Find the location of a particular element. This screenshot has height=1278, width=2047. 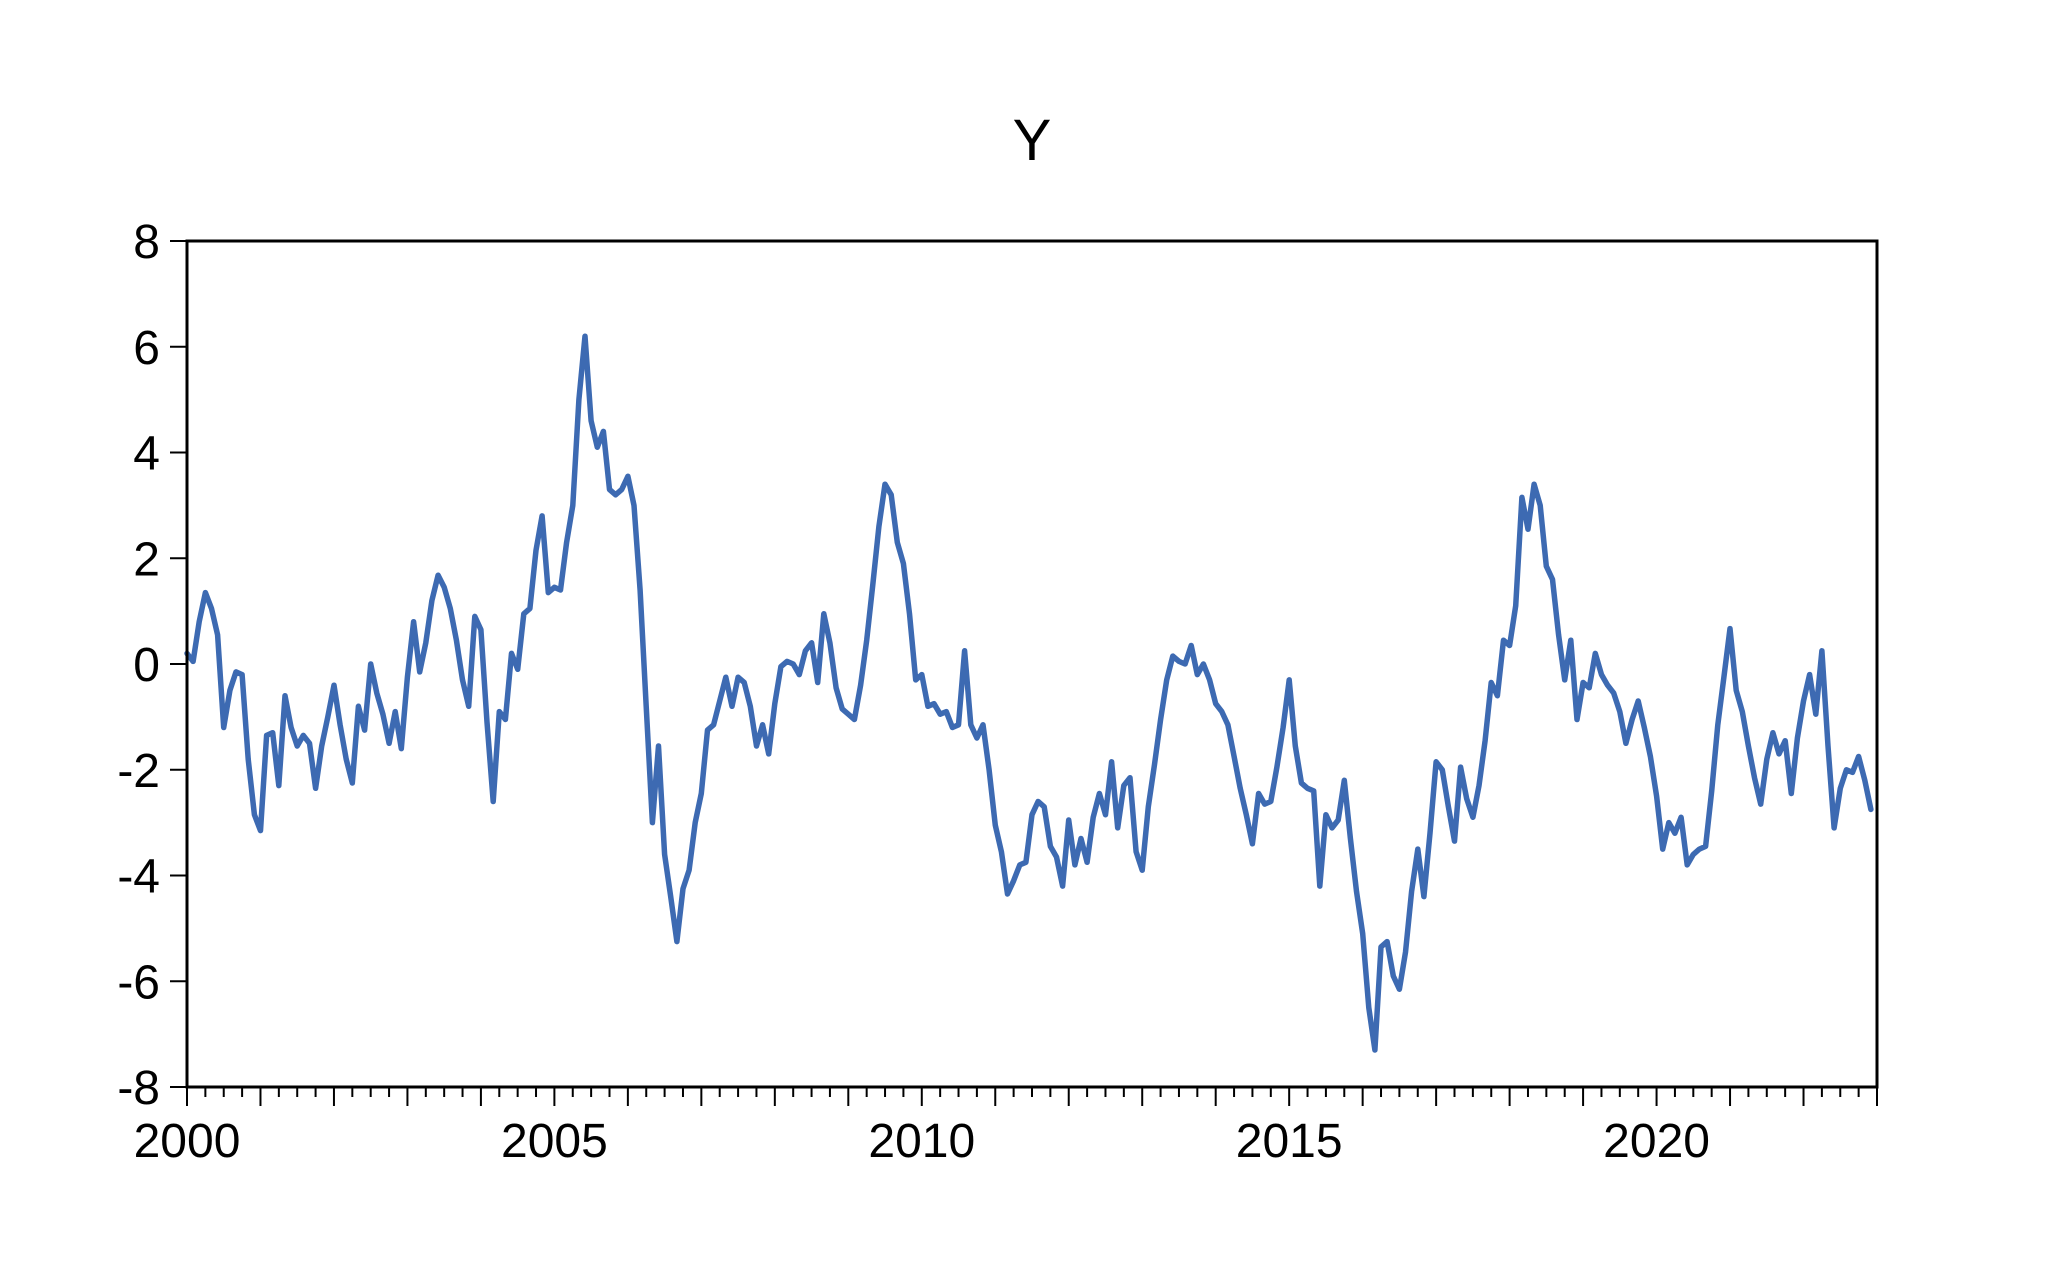

y-tick-label: -6 is located at coordinates (138, 982).